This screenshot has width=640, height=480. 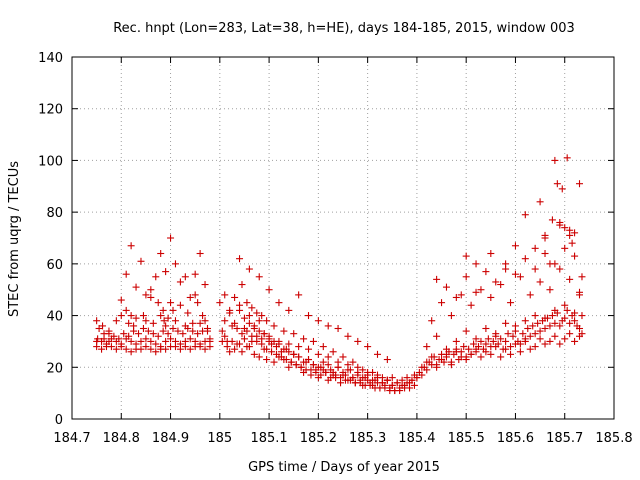 I want to click on x-tick-label: 185.4, so click(x=416, y=438).